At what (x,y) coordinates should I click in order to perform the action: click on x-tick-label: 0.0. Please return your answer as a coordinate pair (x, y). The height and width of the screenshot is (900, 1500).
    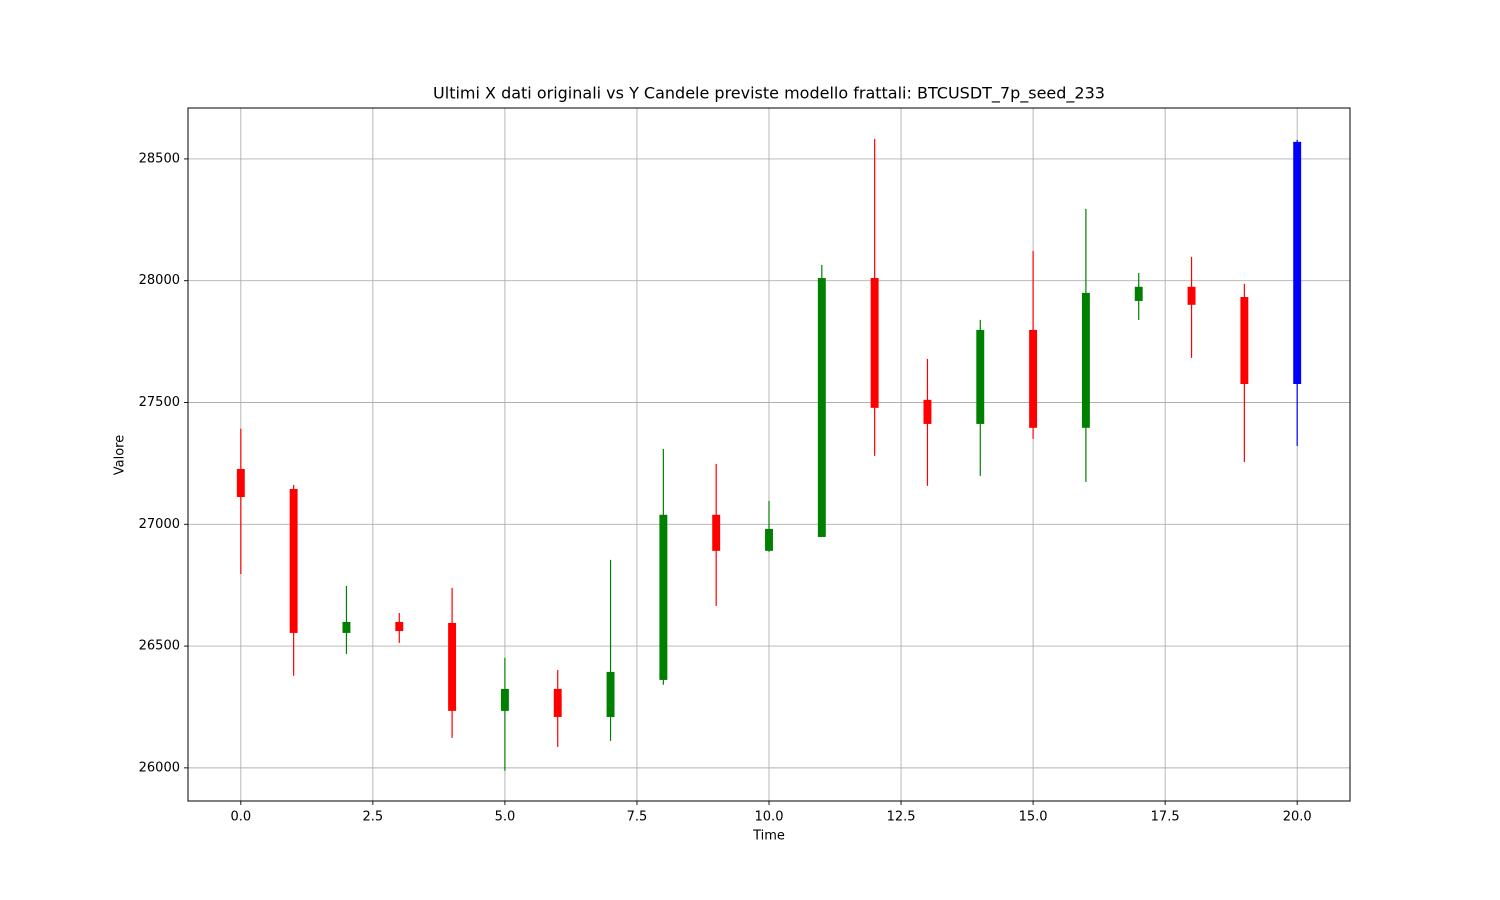
    Looking at the image, I should click on (240, 817).